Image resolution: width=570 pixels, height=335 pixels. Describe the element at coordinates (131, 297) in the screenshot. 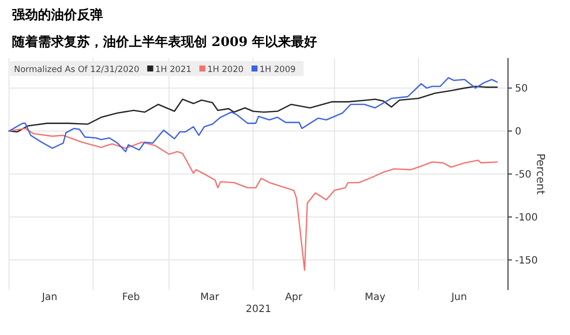

I see `x-tick-label: Feb` at that location.